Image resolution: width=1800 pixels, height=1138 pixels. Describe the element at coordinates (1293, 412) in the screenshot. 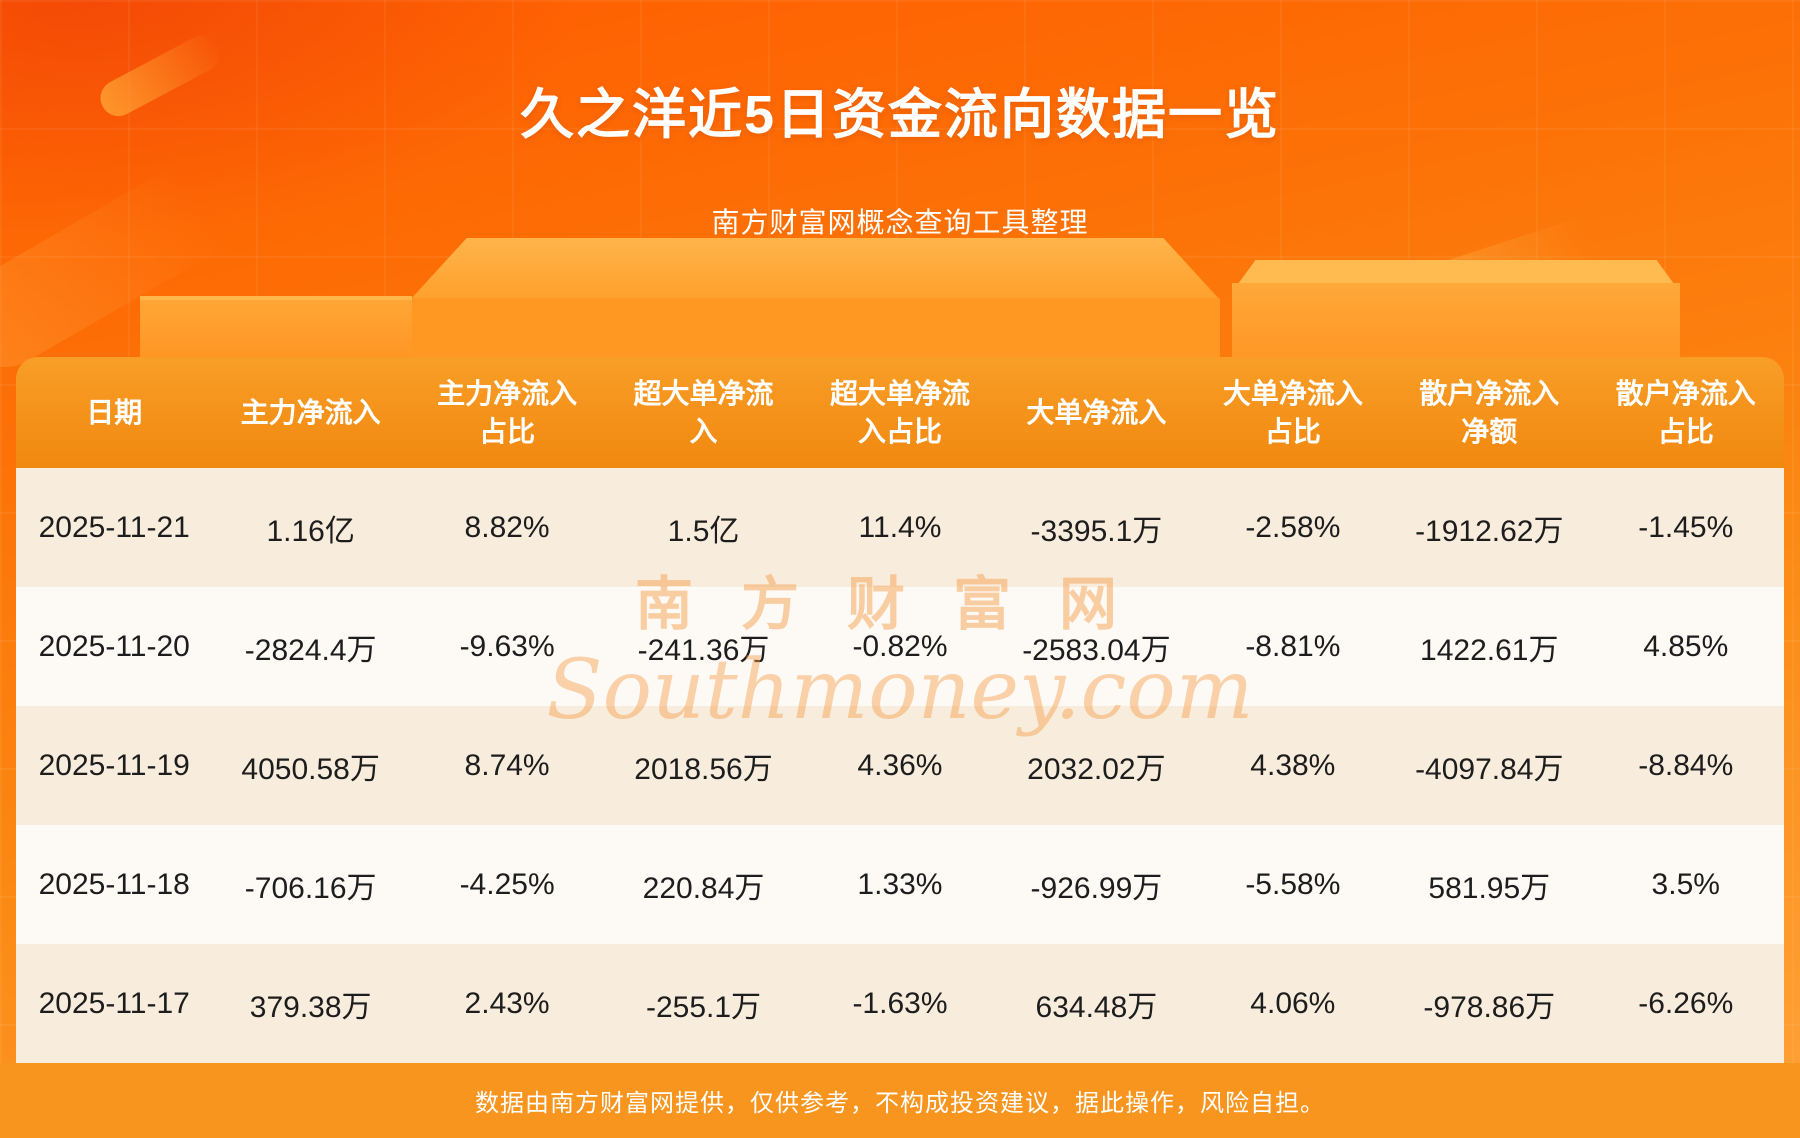

I see `column-header: 大单净流入占比` at that location.